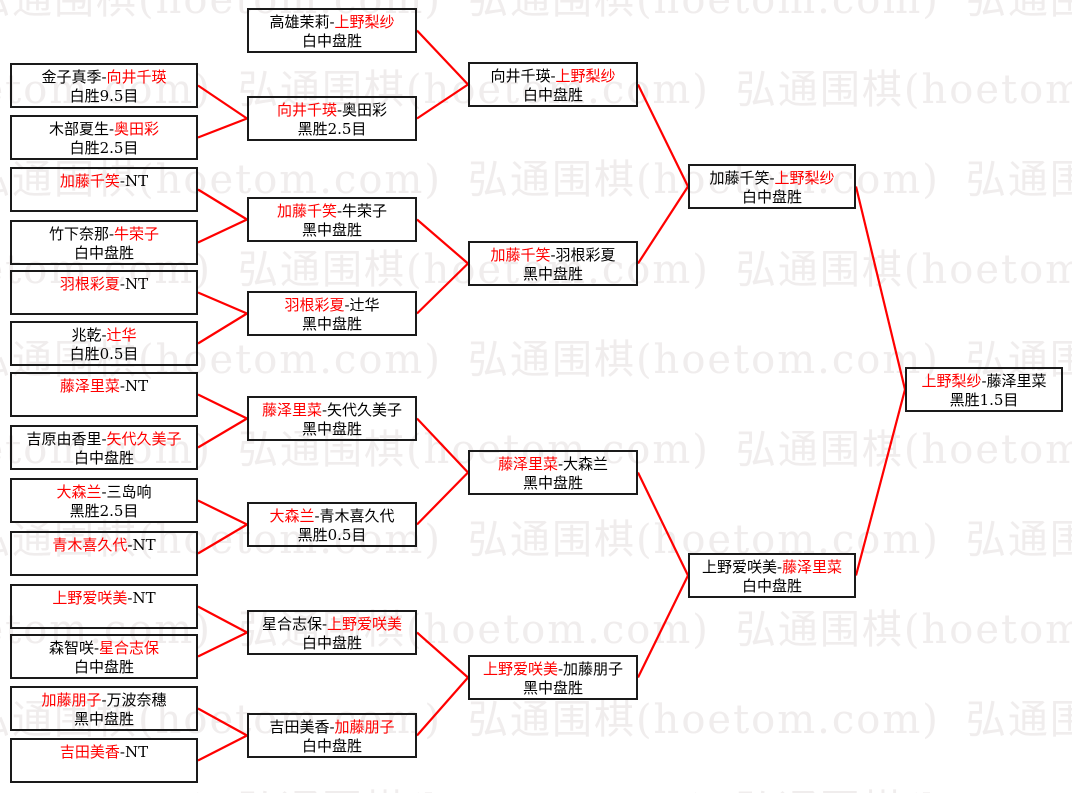 Image resolution: width=1072 pixels, height=793 pixels. Describe the element at coordinates (86, 335) in the screenshot. I see `player-left: 兆乾` at that location.